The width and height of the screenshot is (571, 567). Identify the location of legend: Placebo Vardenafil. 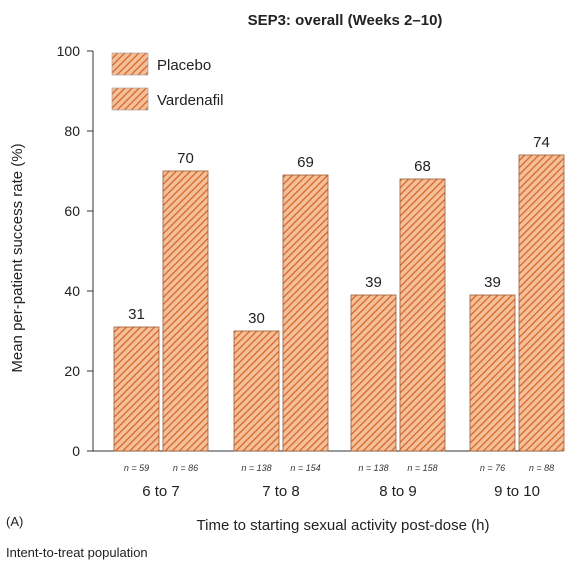
(167, 81).